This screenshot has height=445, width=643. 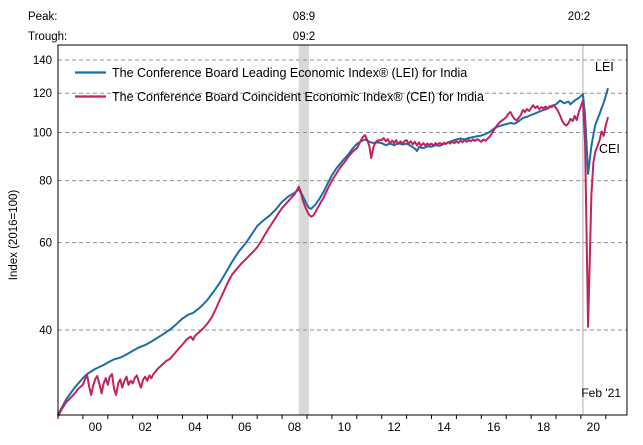 I want to click on y-tick-label-100: 100, so click(x=42, y=134).